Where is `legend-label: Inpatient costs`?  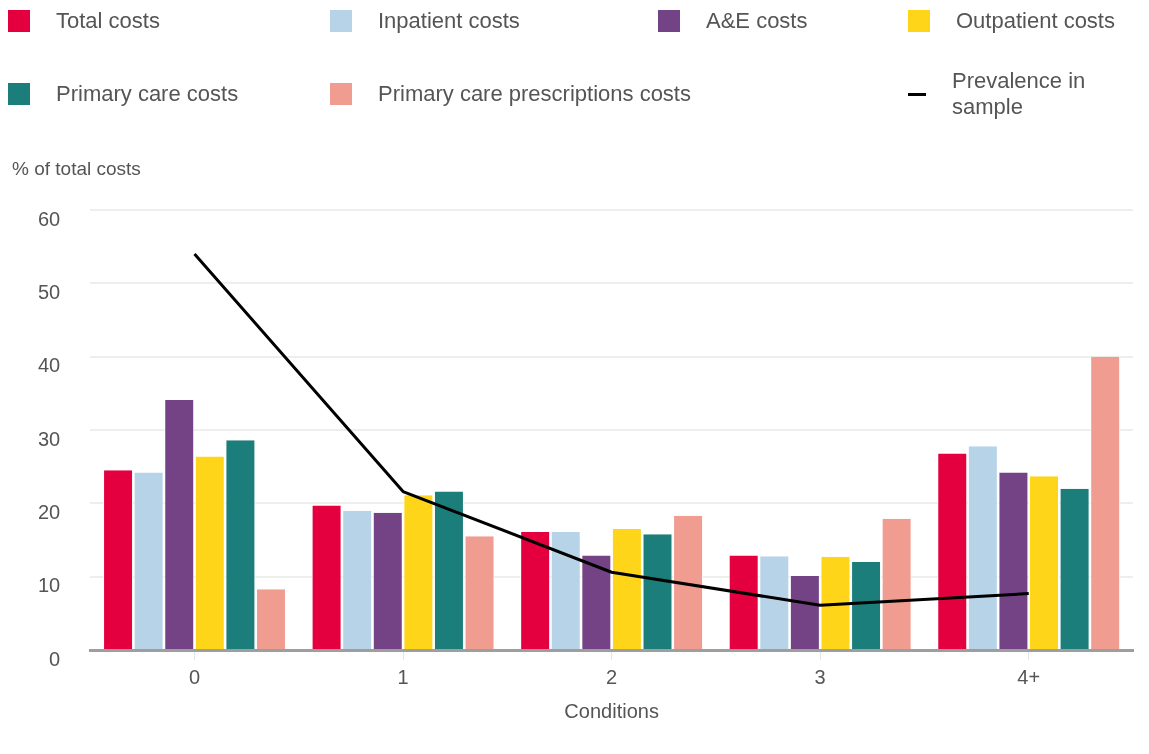 legend-label: Inpatient costs is located at coordinates (449, 21).